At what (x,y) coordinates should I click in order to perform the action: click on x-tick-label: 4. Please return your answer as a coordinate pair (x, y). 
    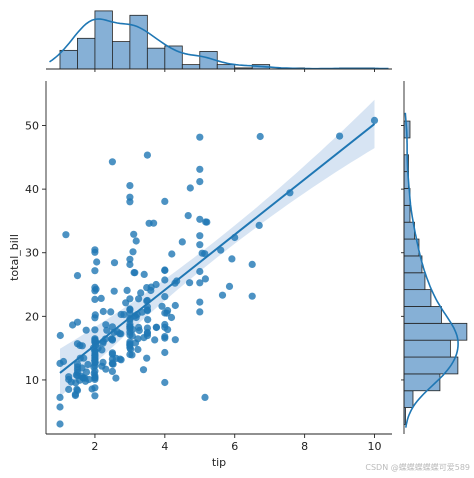
    Looking at the image, I should click on (164, 446).